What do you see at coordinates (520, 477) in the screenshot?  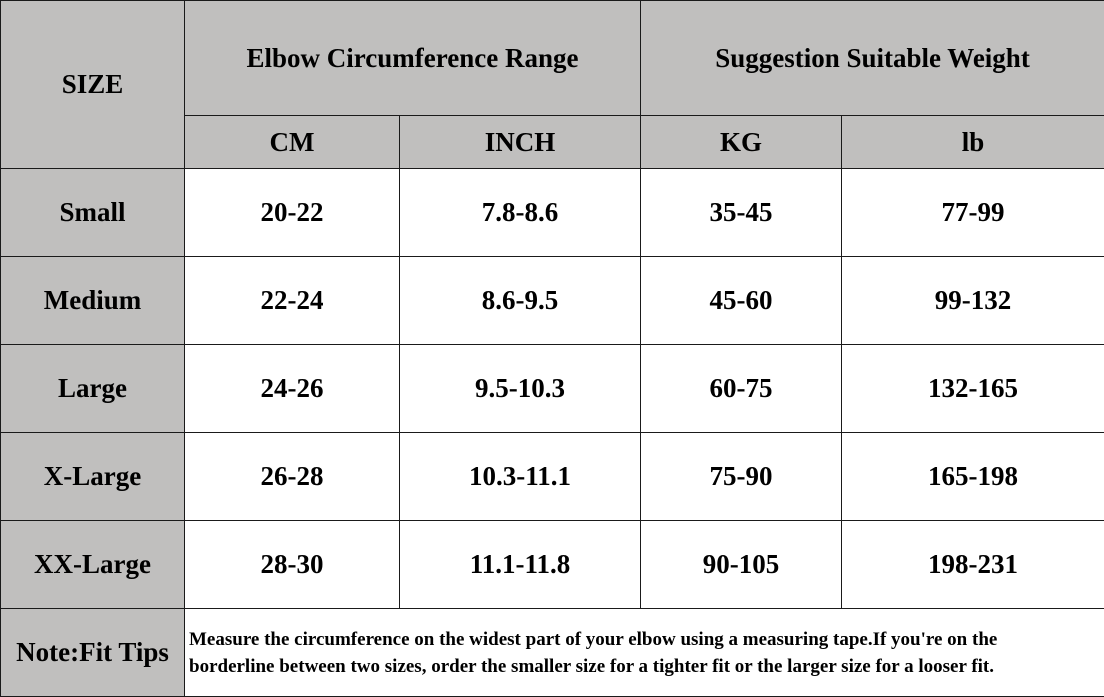 I see `inch-value: 10.3-11.1` at bounding box center [520, 477].